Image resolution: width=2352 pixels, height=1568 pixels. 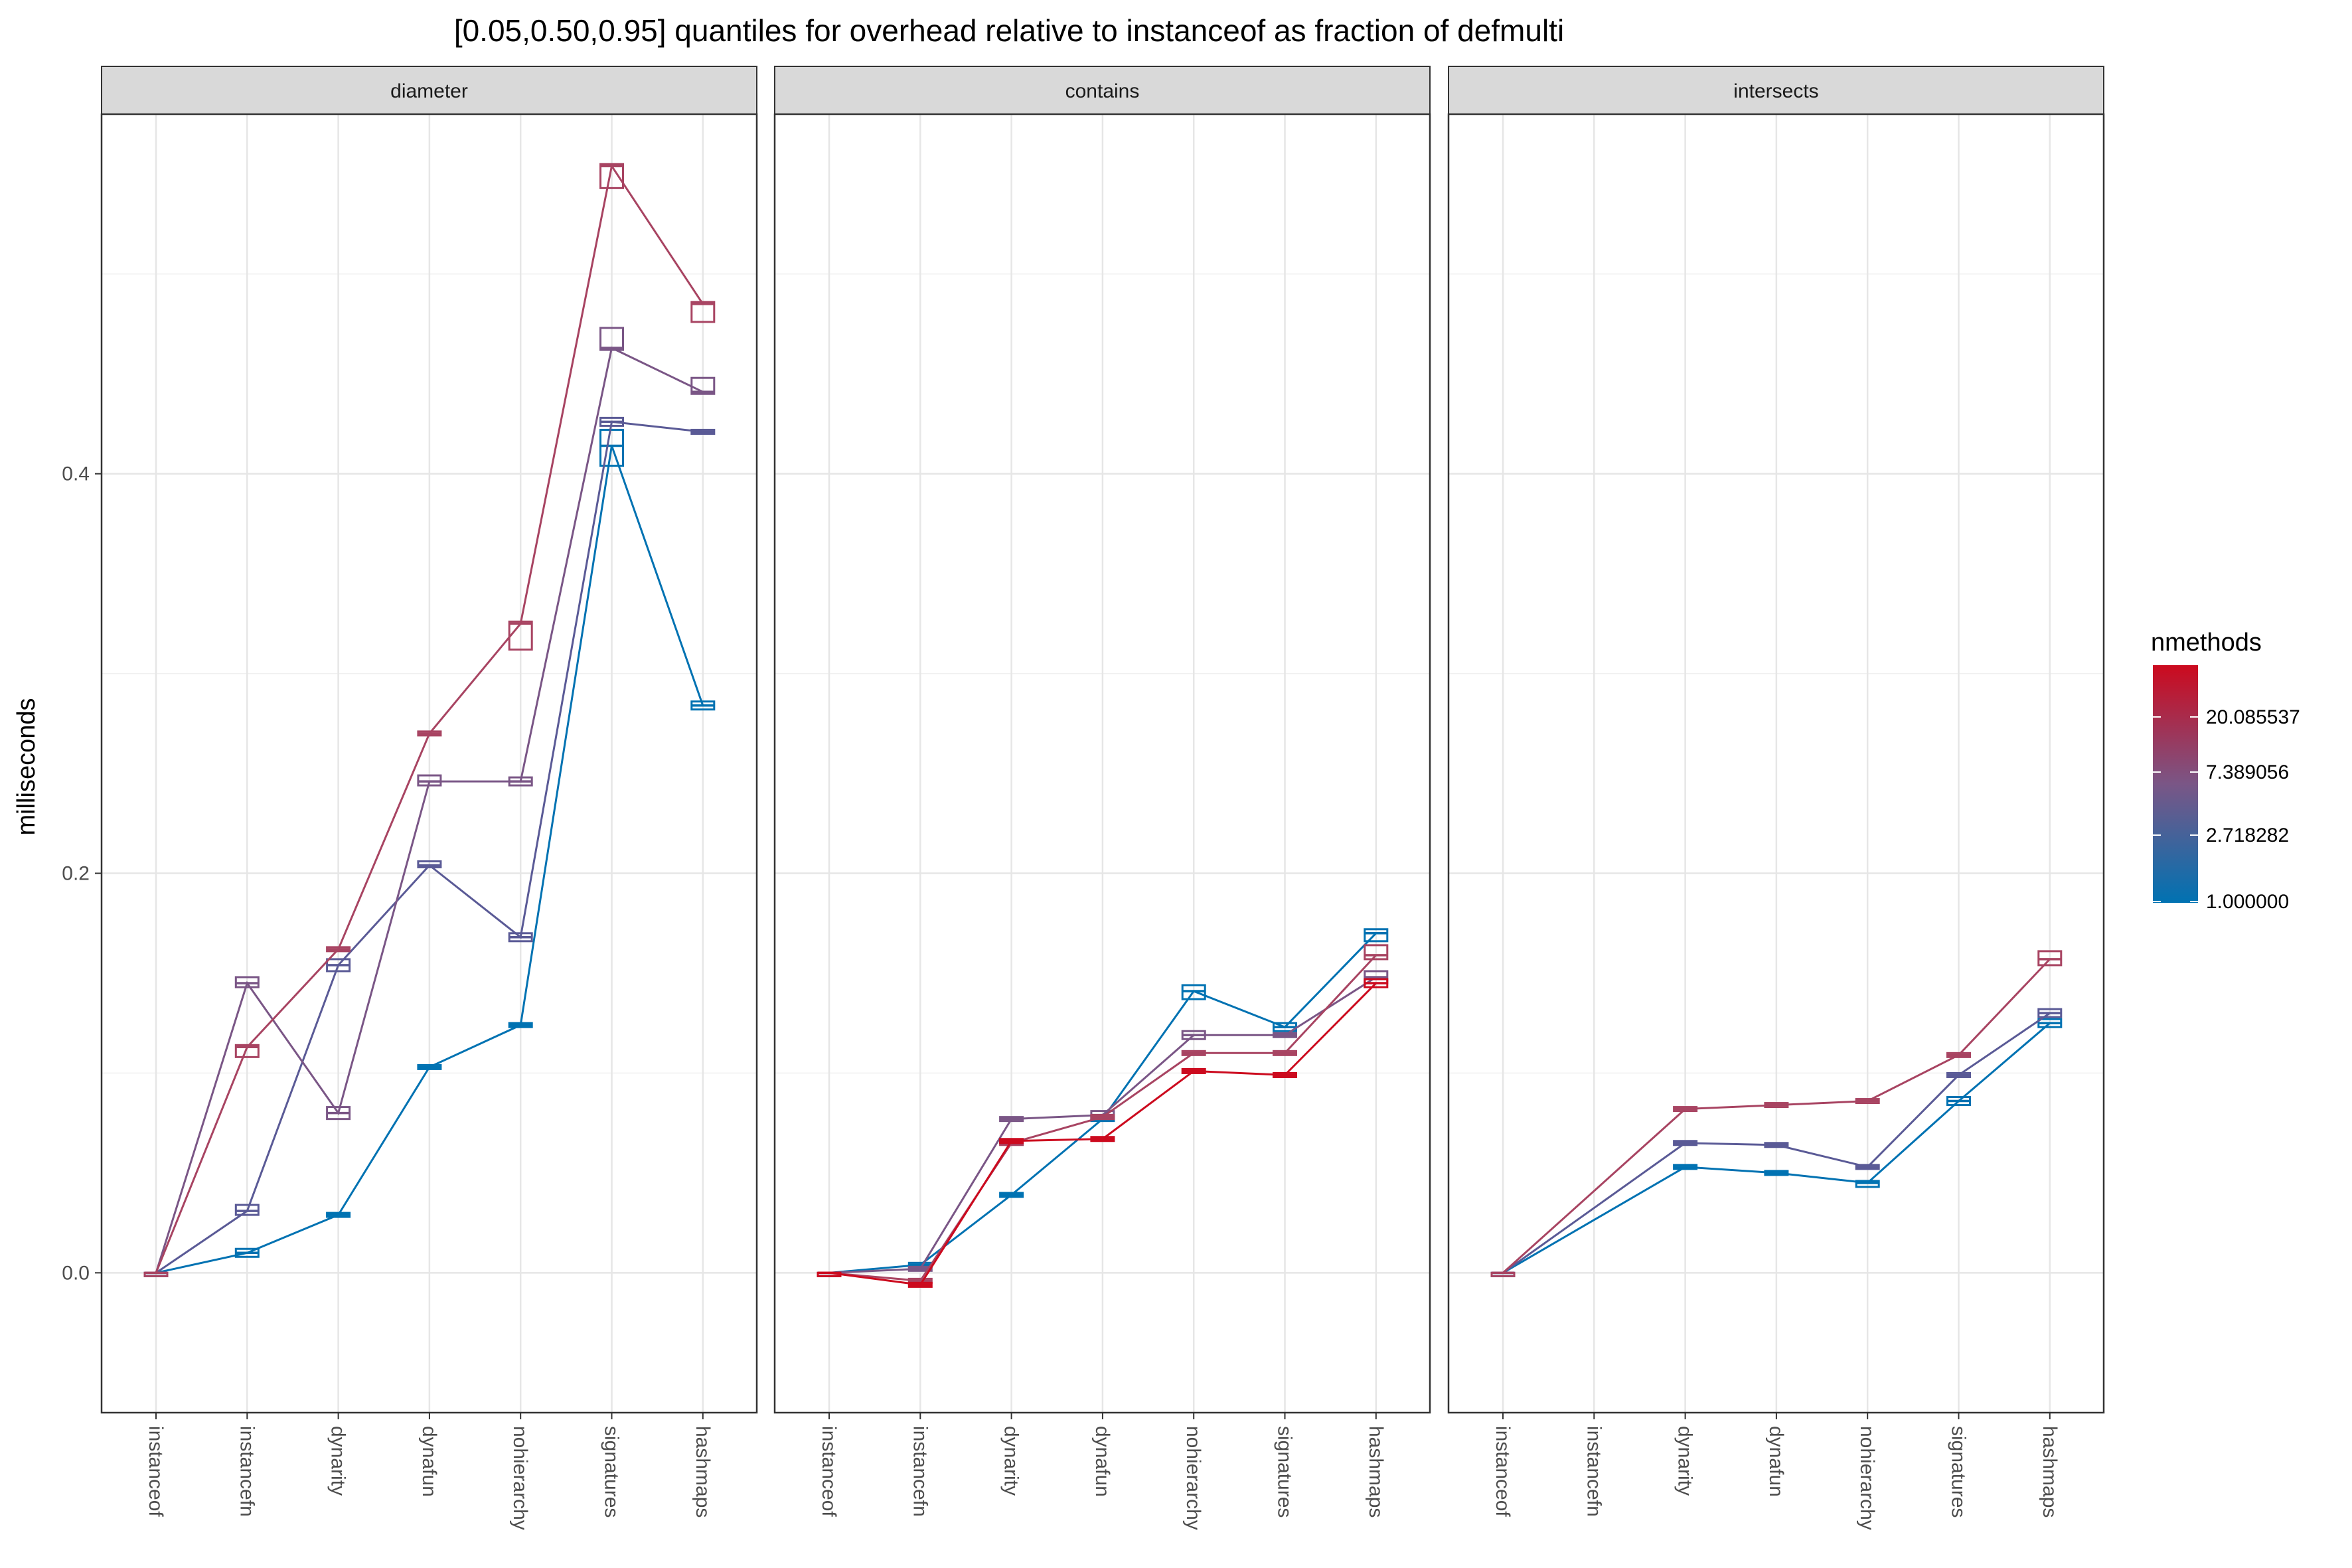 What do you see at coordinates (76, 874) in the screenshot?
I see `y-tick-label: 0.2` at bounding box center [76, 874].